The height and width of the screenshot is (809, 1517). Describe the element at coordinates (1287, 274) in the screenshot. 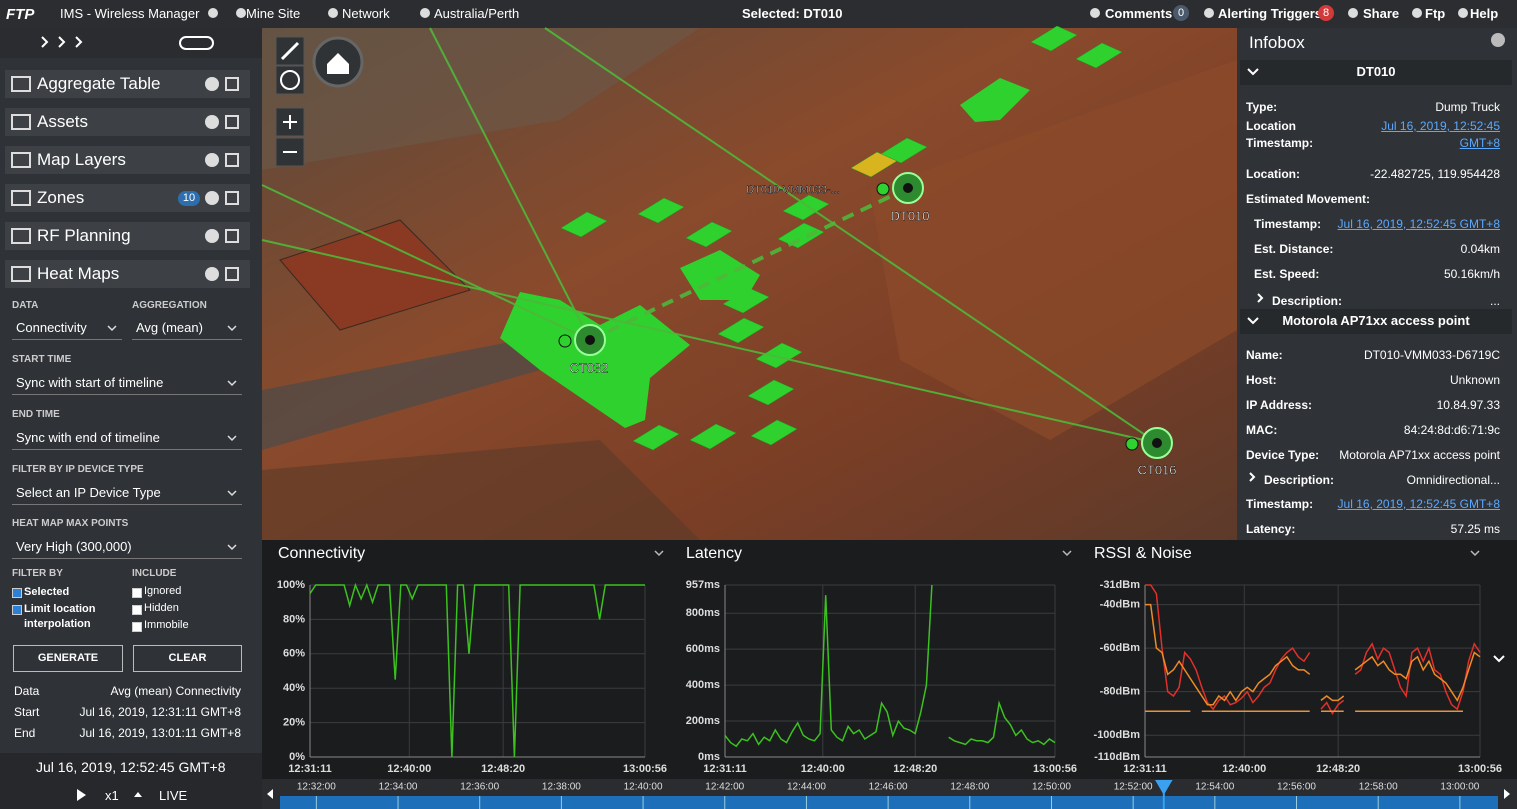

I see `info-label: Est. Speed:` at that location.